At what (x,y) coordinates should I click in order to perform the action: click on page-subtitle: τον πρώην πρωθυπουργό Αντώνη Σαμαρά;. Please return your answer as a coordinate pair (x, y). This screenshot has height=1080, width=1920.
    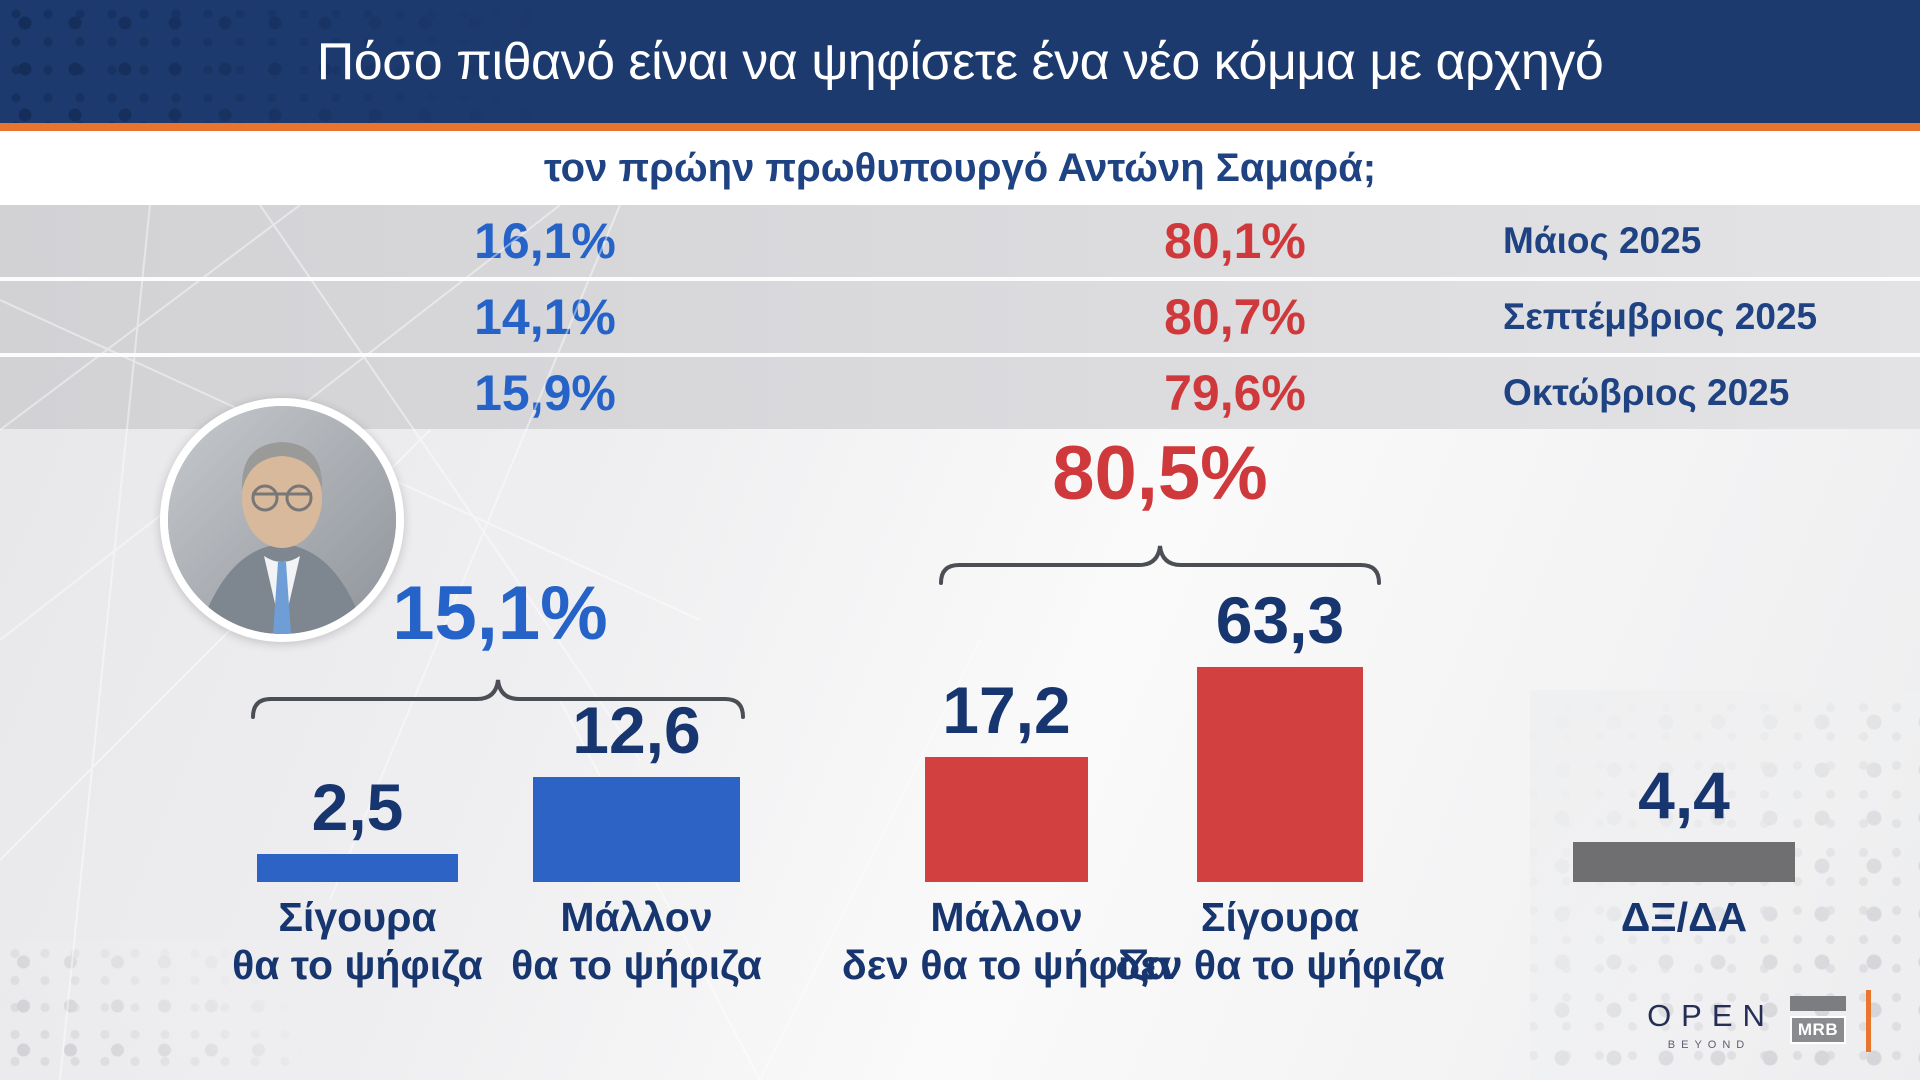
    Looking at the image, I should click on (960, 167).